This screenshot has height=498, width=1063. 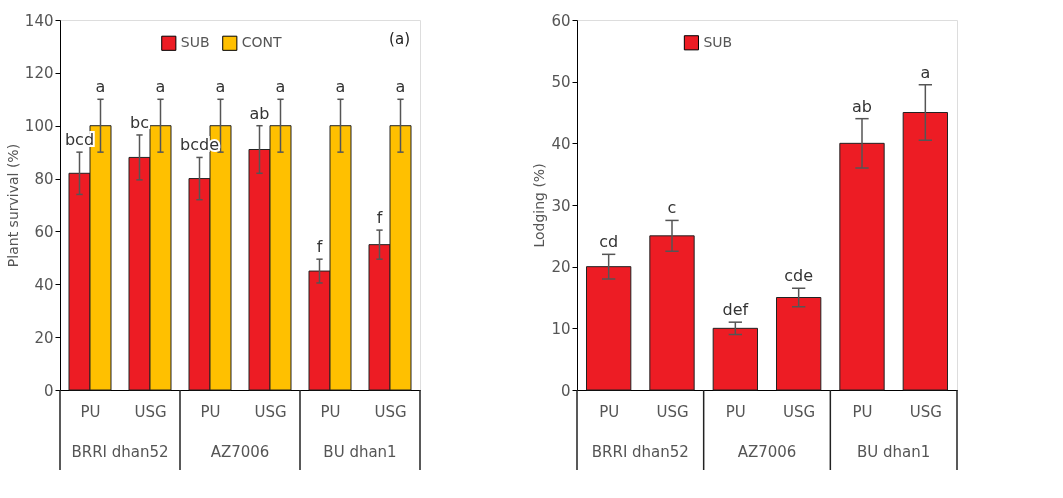 What do you see at coordinates (399, 39) in the screenshot?
I see `annotation: (a)` at bounding box center [399, 39].